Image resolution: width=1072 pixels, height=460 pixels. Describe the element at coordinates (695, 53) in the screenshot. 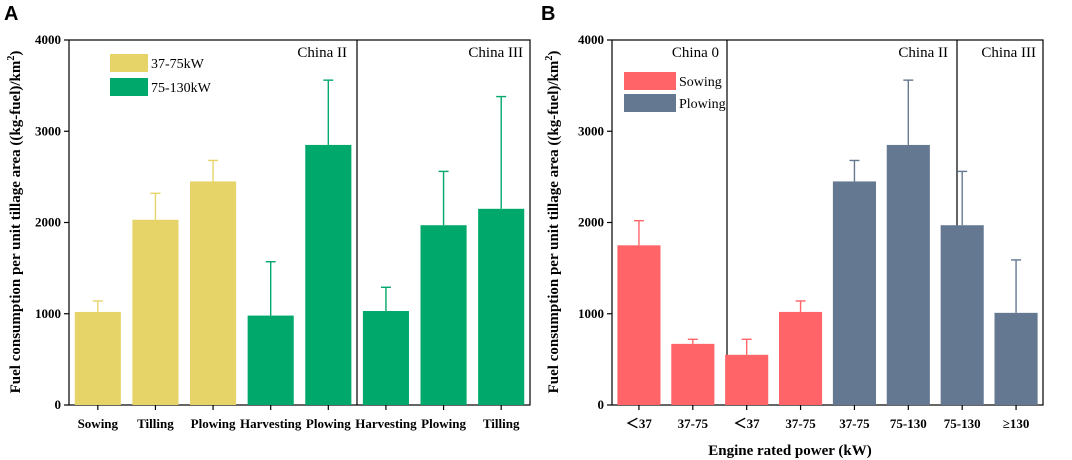

I see `panel-b-region-label: China 0` at that location.